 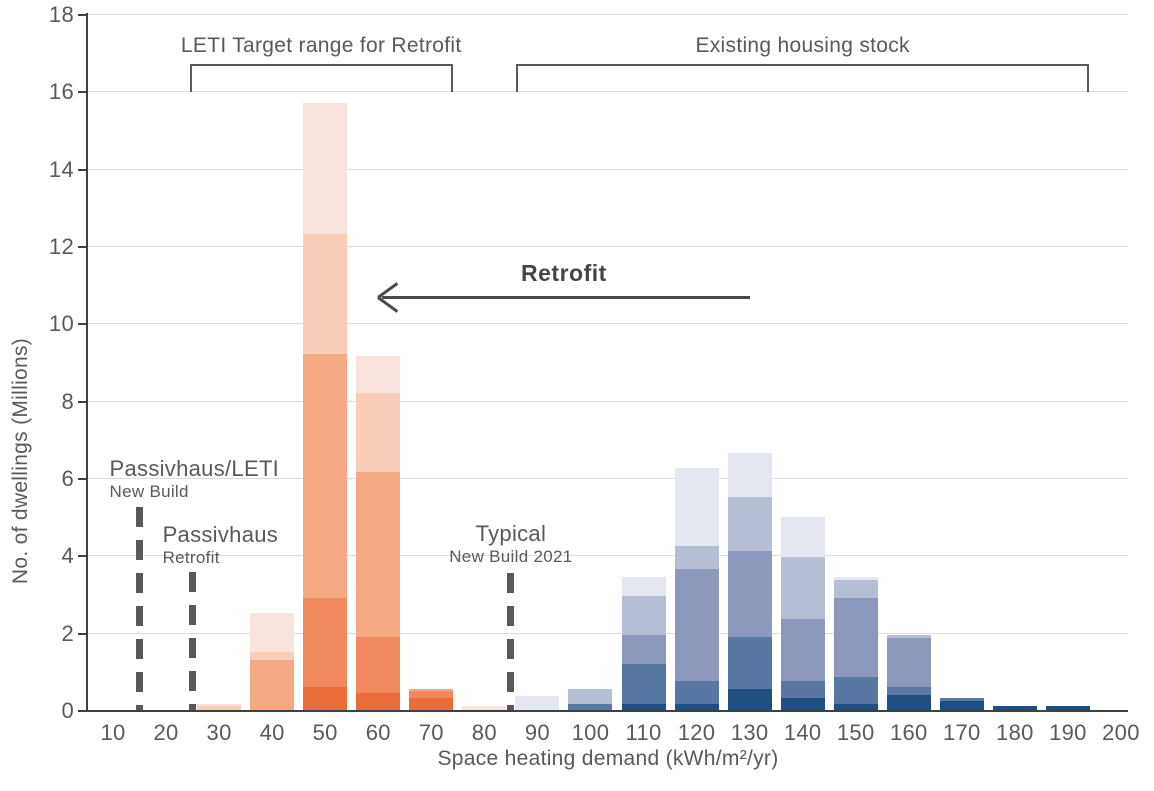 I want to click on bar-segment-140-darkest, so click(x=802, y=704).